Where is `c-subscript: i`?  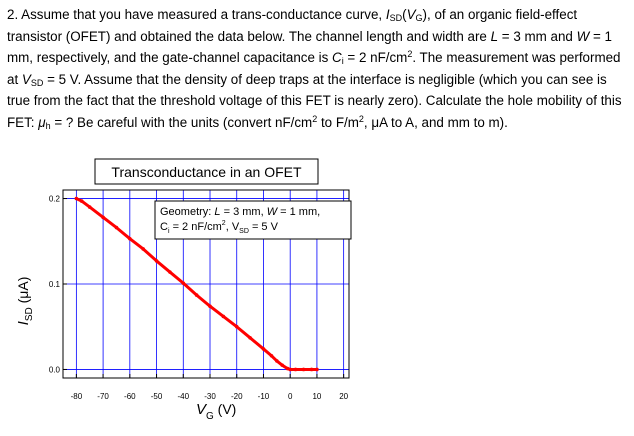 c-subscript: i is located at coordinates (342, 61).